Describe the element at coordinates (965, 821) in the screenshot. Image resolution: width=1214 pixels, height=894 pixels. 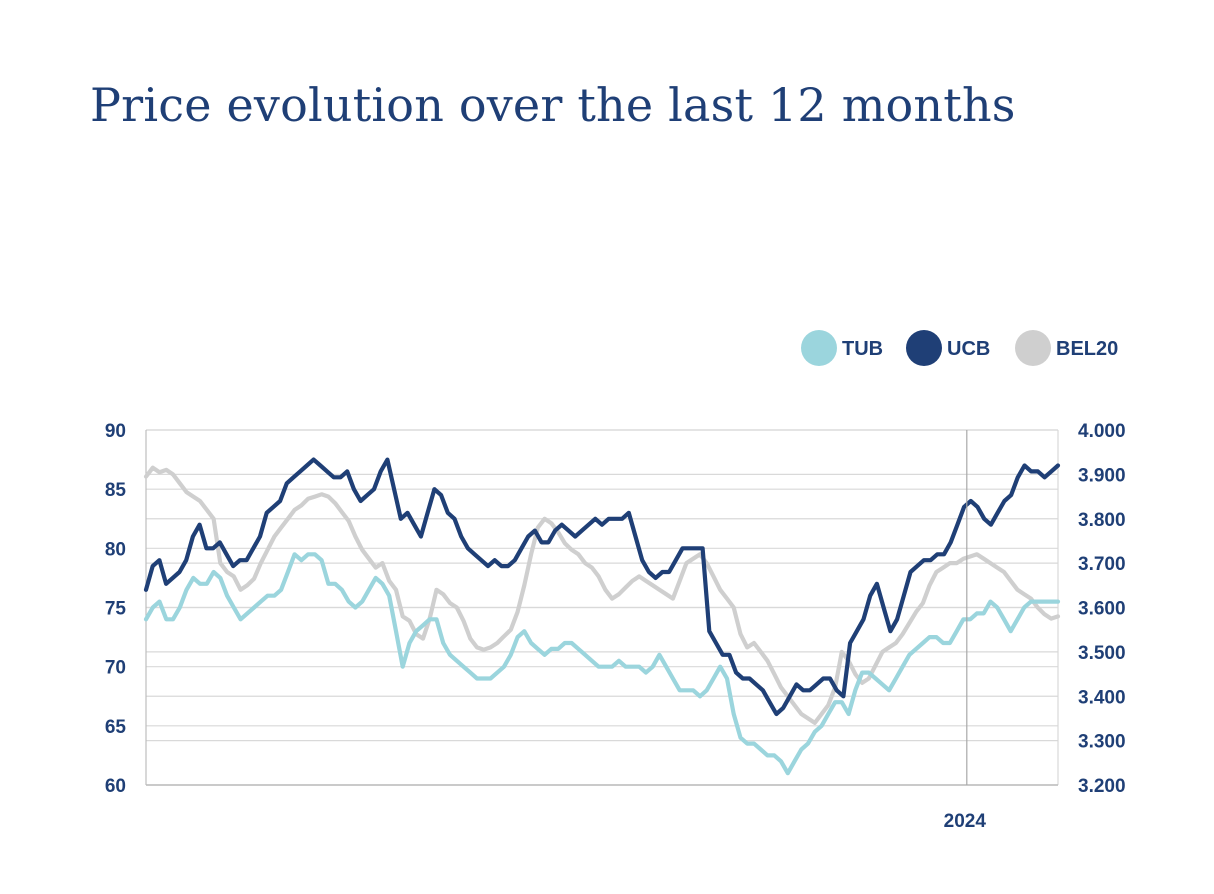
I see `x-tick-label: 2024` at that location.